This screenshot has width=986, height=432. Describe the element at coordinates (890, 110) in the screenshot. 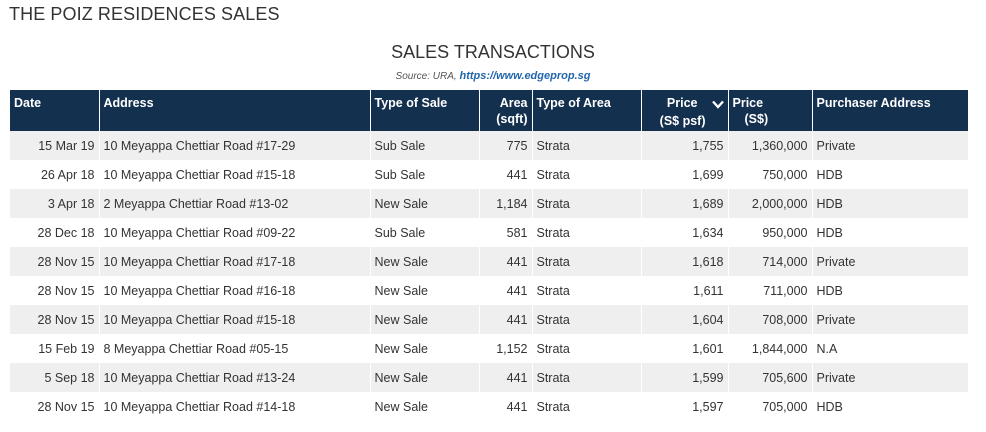

I see `column-header-purchaser-address: Purchaser Address` at that location.